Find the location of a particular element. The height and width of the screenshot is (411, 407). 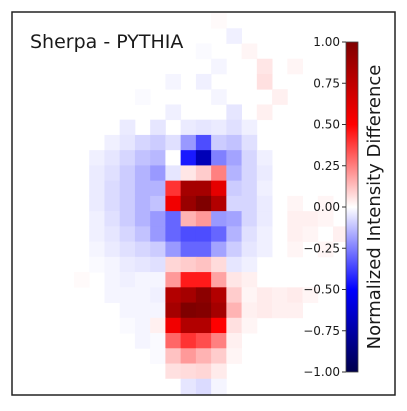

colorbar-tick-label: 0.00 is located at coordinates (326, 207).